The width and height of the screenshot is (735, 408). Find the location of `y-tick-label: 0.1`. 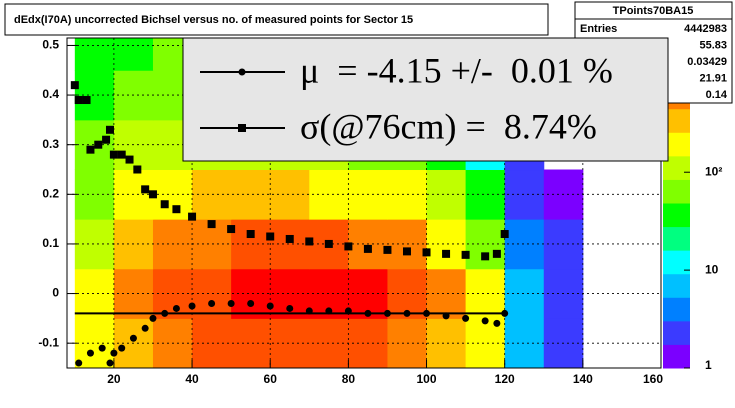

y-tick-label: 0.1 is located at coordinates (50, 243).